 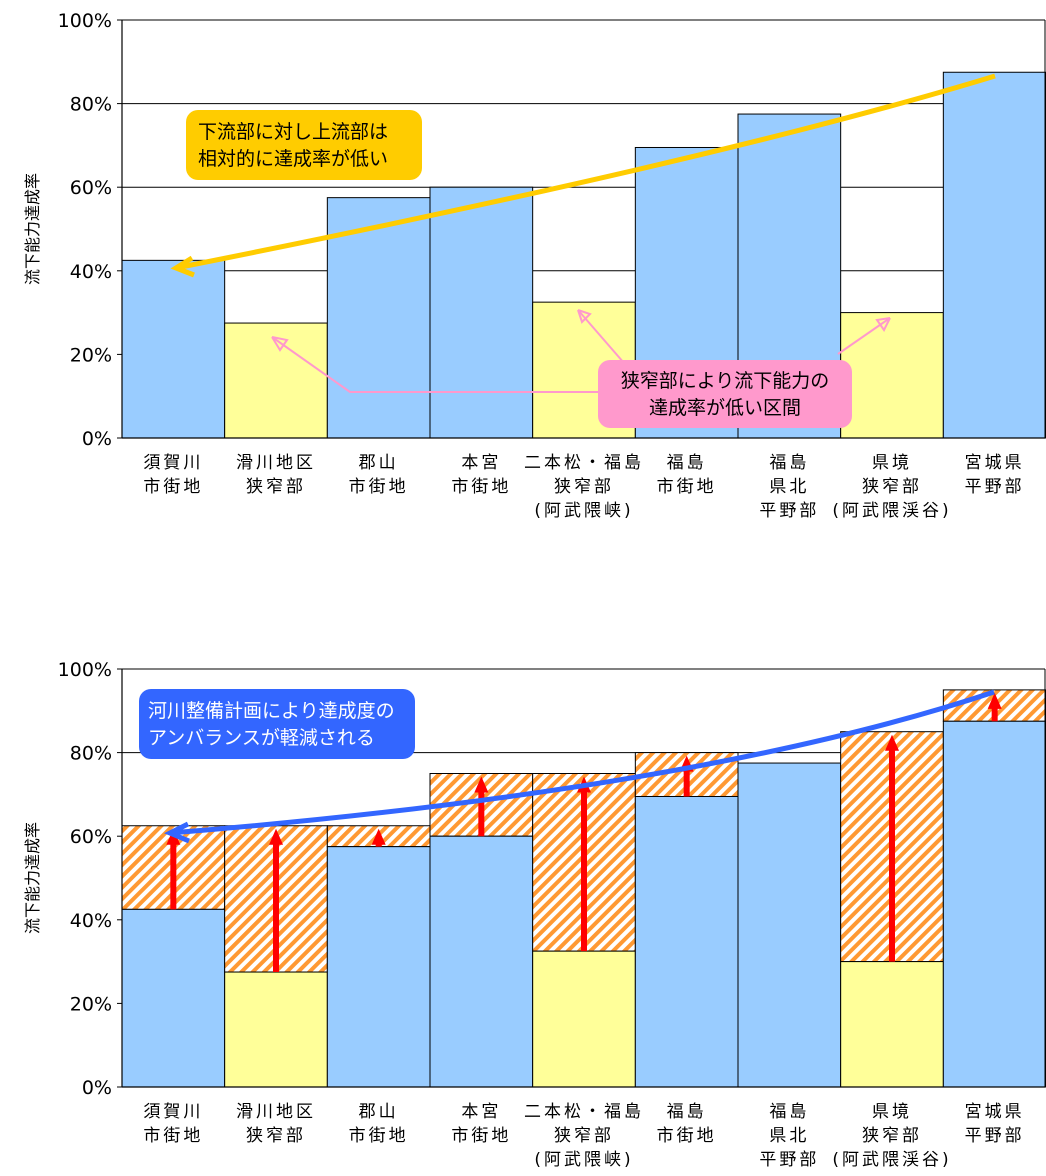 What do you see at coordinates (481, 1112) in the screenshot?
I see `c2-category-label: 本宮` at bounding box center [481, 1112].